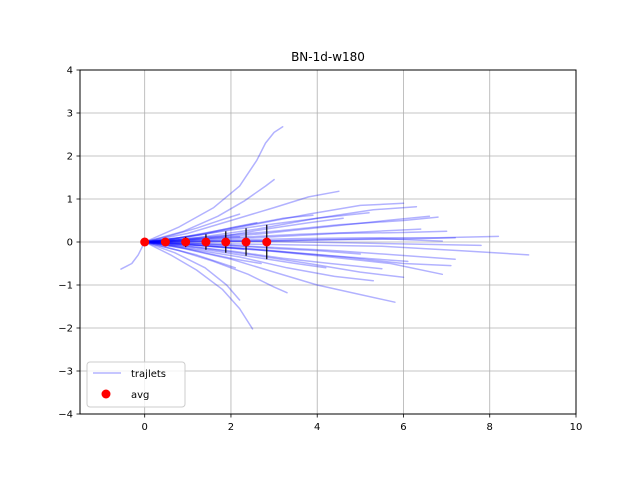 The image size is (640, 480). What do you see at coordinates (70, 71) in the screenshot?
I see `y-tick-label: 4` at bounding box center [70, 71].